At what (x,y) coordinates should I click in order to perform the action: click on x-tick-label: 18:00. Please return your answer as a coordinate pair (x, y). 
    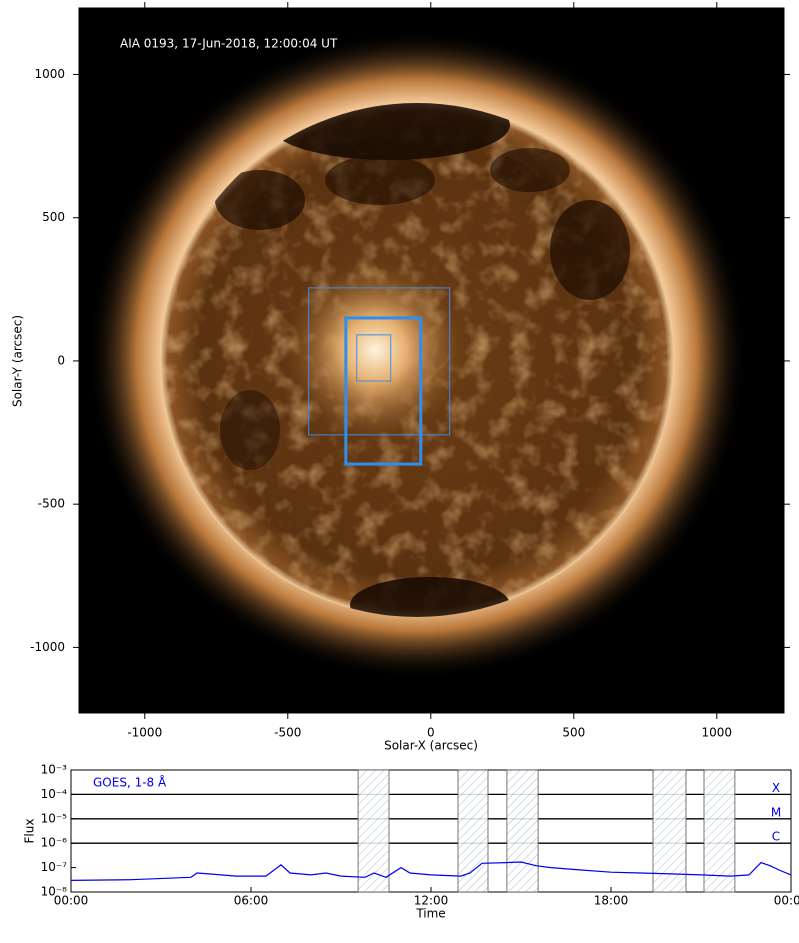
    Looking at the image, I should click on (611, 901).